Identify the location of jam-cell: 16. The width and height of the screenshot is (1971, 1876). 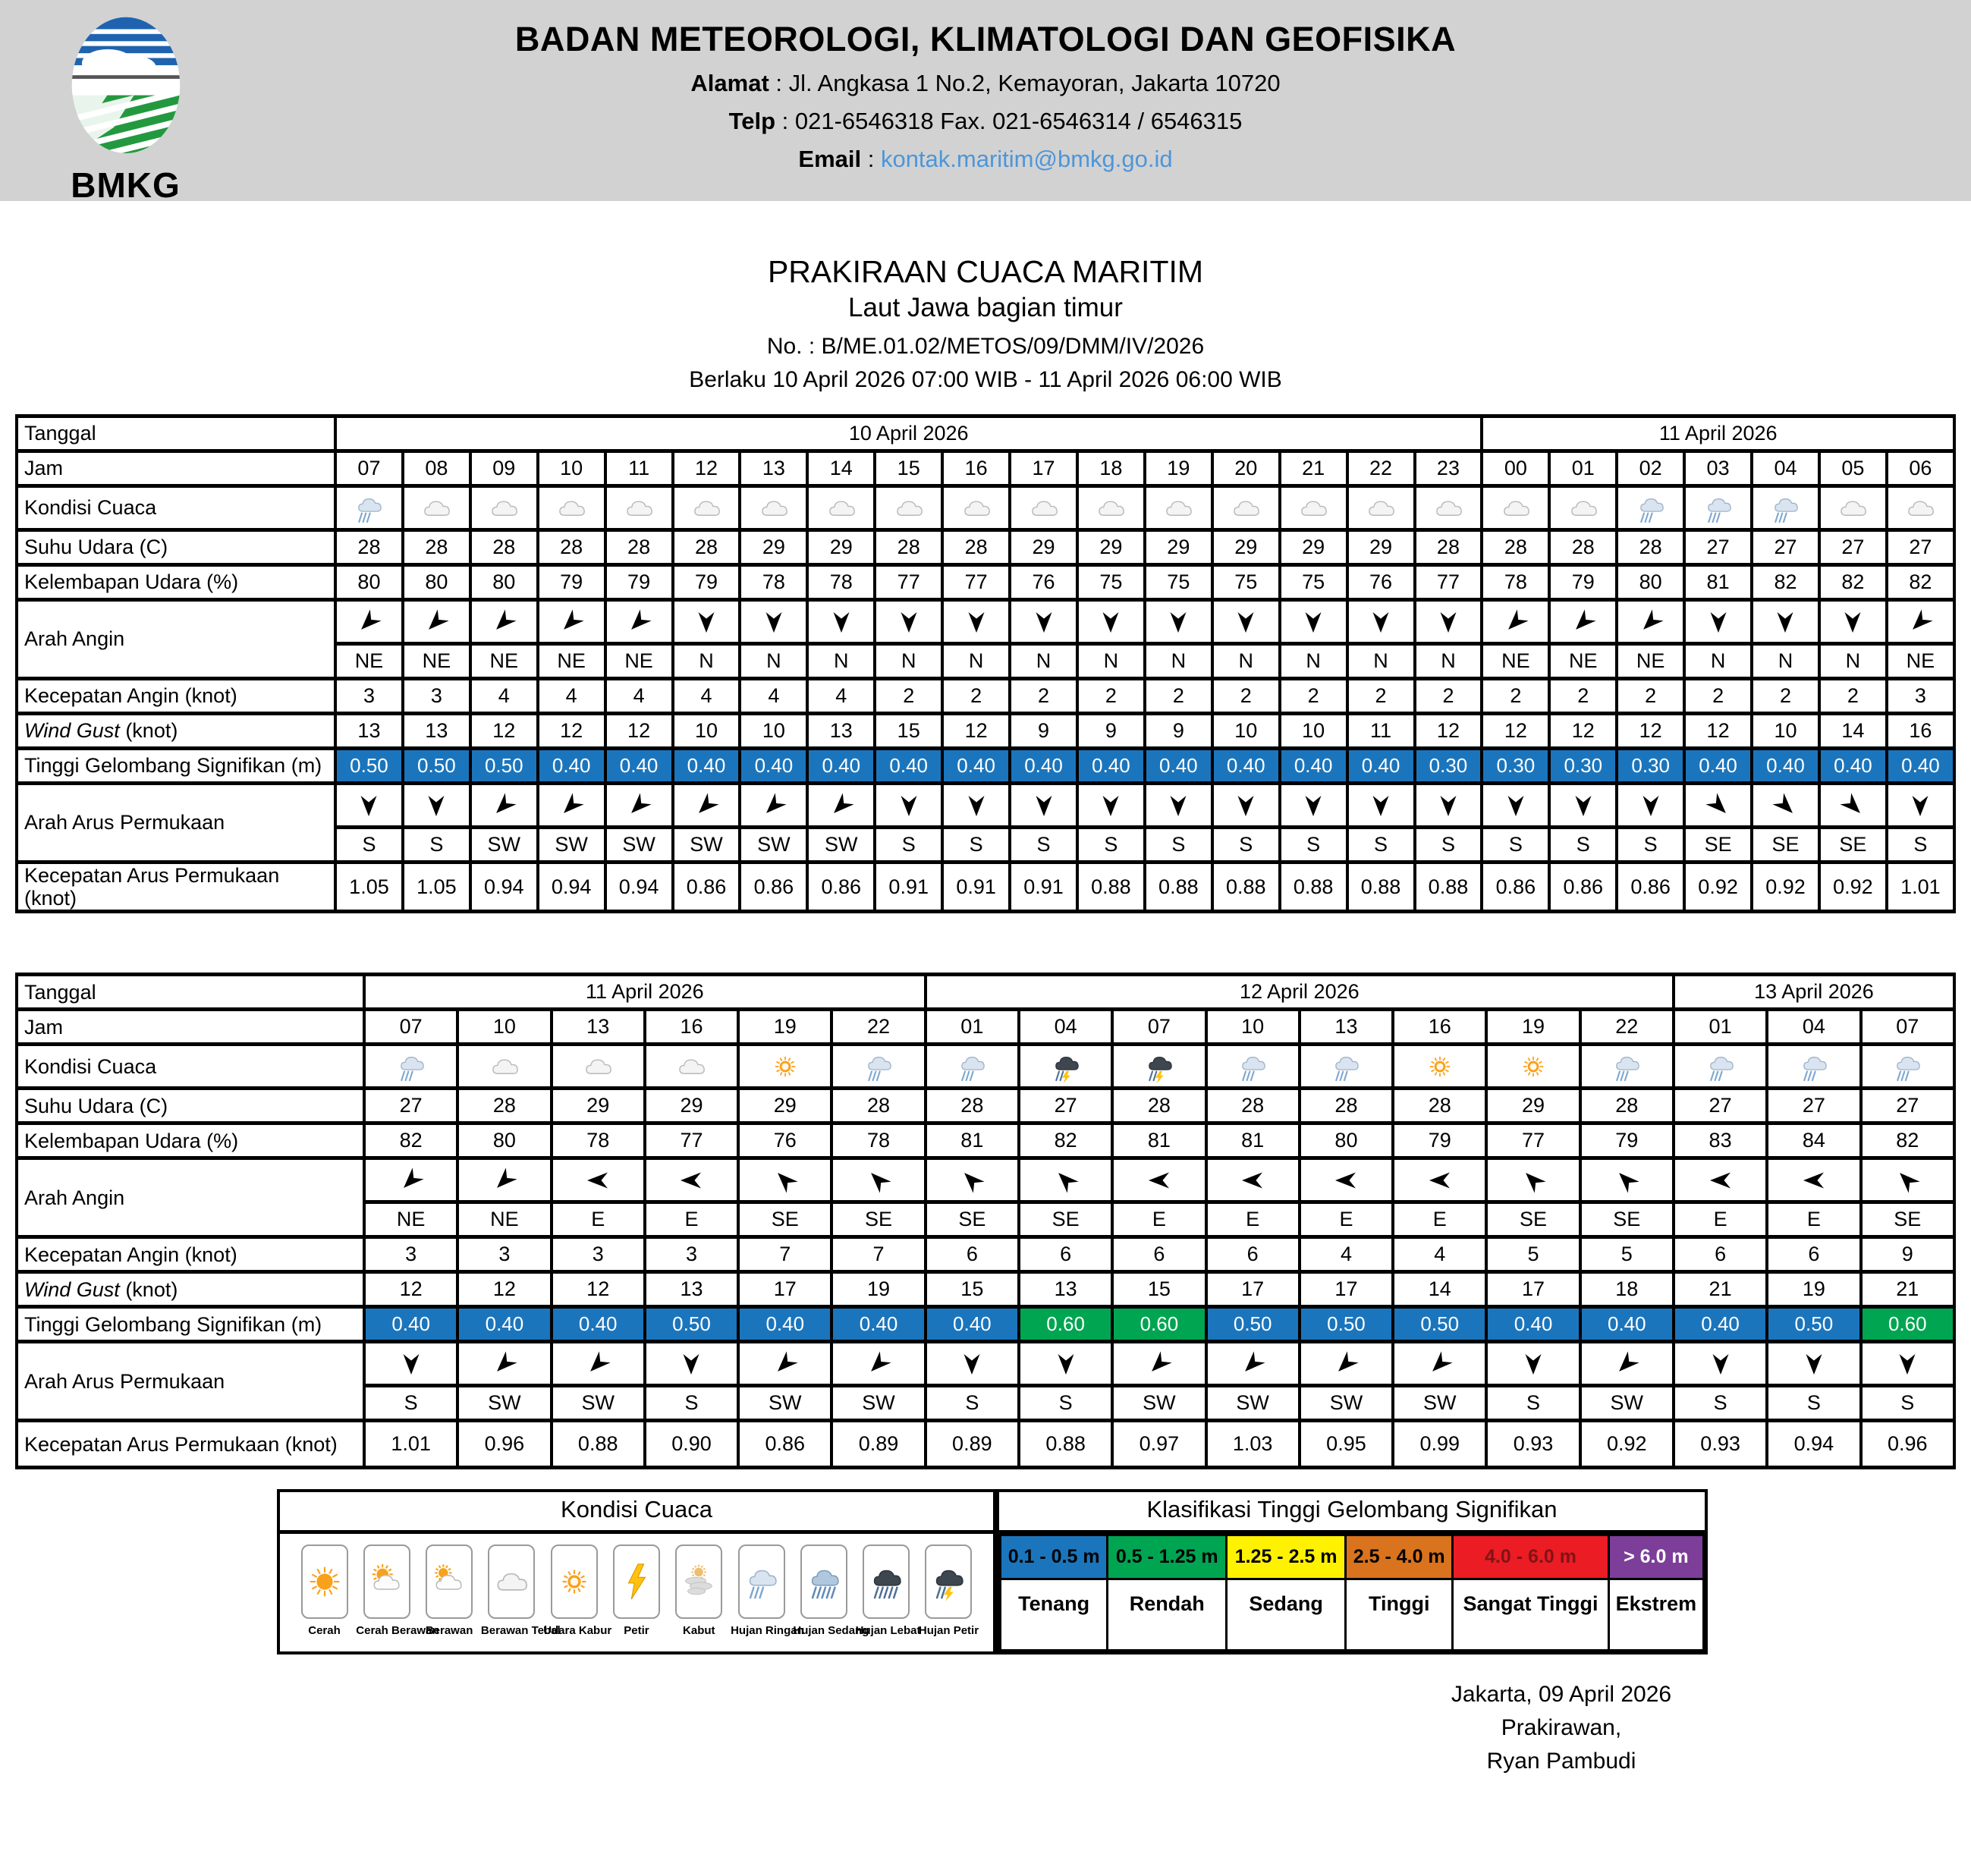
(691, 1027).